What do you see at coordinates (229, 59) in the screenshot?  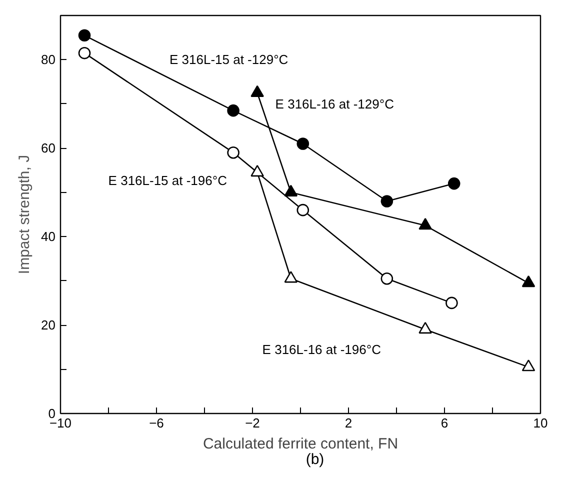 I see `series-label: E 316L-15 at -129°C` at bounding box center [229, 59].